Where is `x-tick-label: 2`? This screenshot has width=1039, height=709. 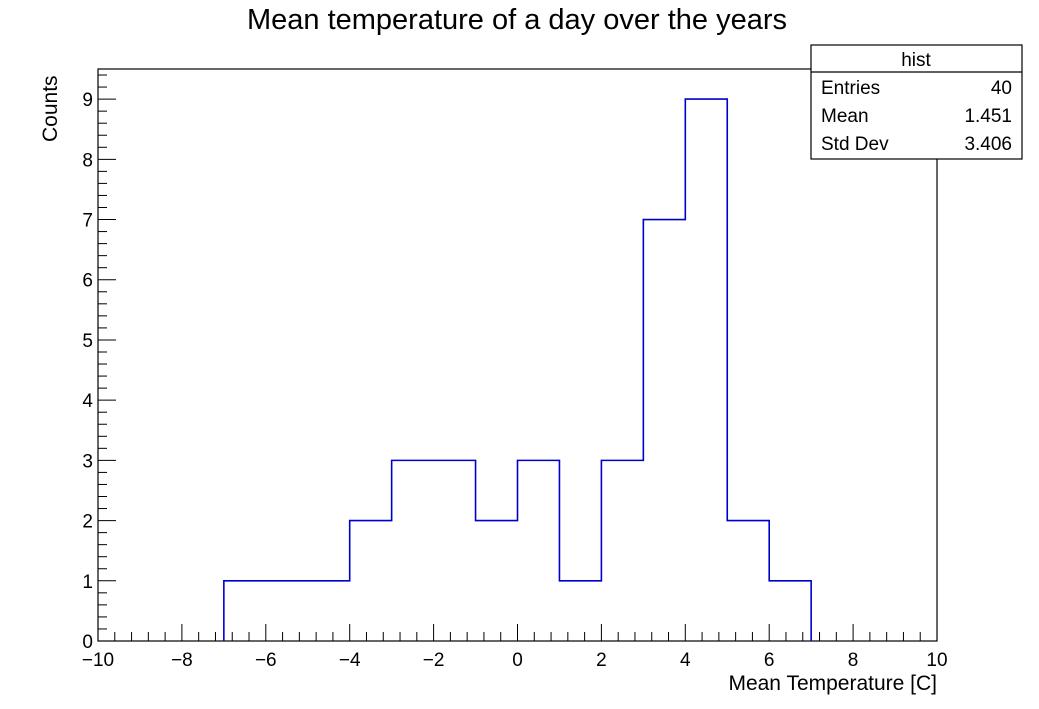 x-tick-label: 2 is located at coordinates (601, 660).